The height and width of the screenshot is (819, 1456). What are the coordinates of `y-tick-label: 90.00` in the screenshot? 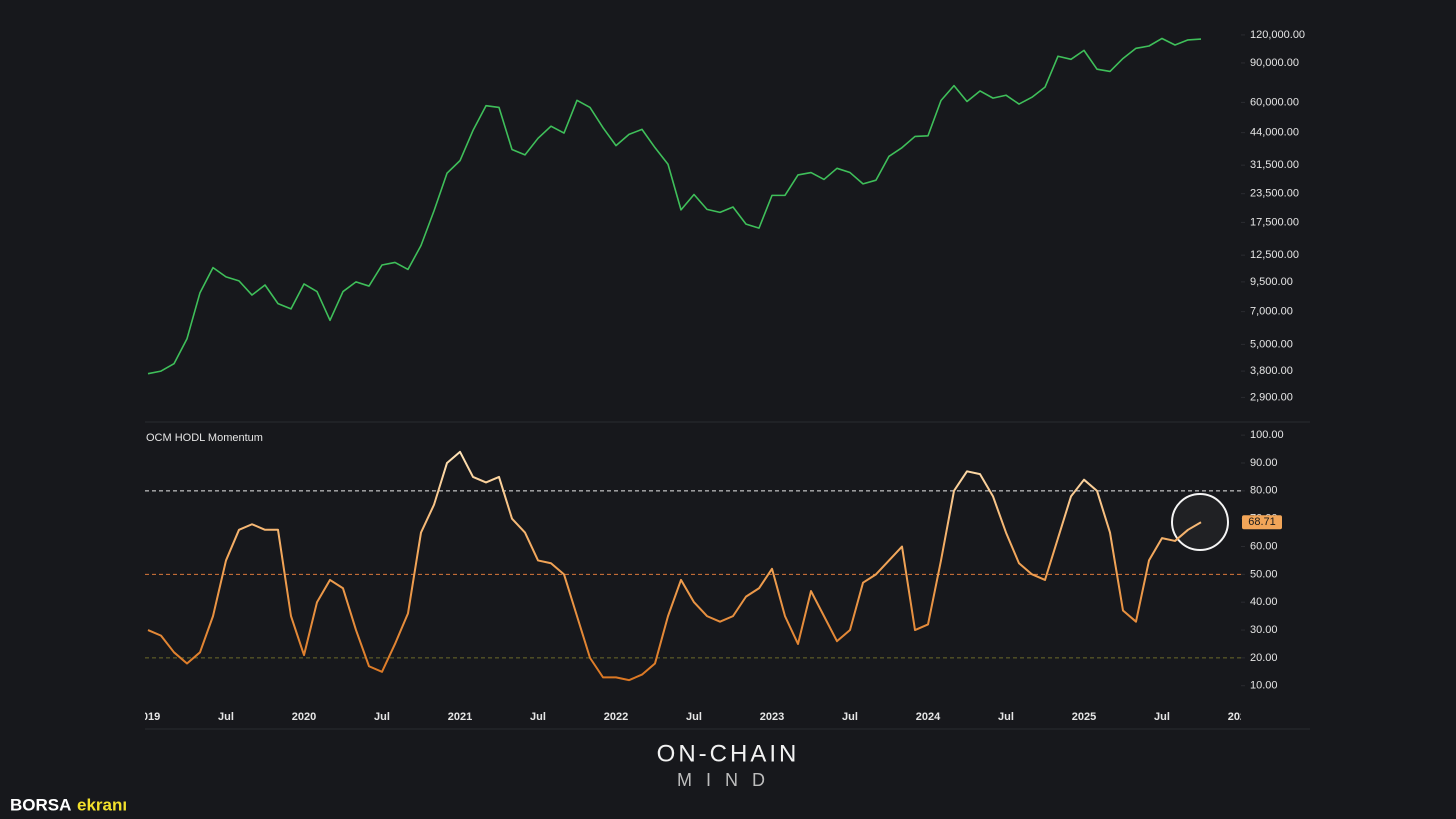 It's located at (1264, 463).